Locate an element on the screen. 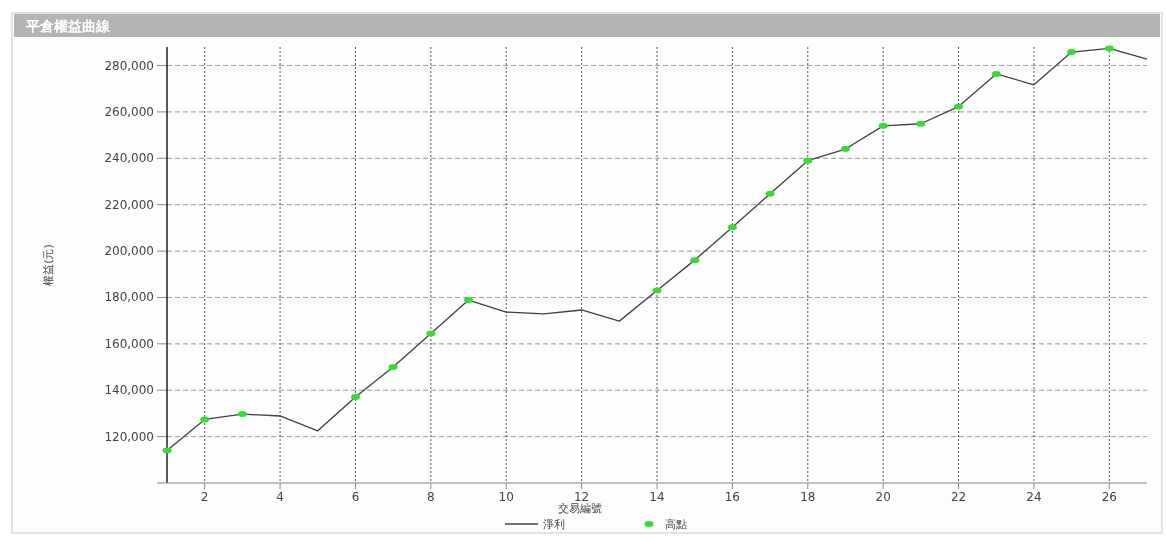 The image size is (1166, 542). x-tick-label: 20 is located at coordinates (883, 497).